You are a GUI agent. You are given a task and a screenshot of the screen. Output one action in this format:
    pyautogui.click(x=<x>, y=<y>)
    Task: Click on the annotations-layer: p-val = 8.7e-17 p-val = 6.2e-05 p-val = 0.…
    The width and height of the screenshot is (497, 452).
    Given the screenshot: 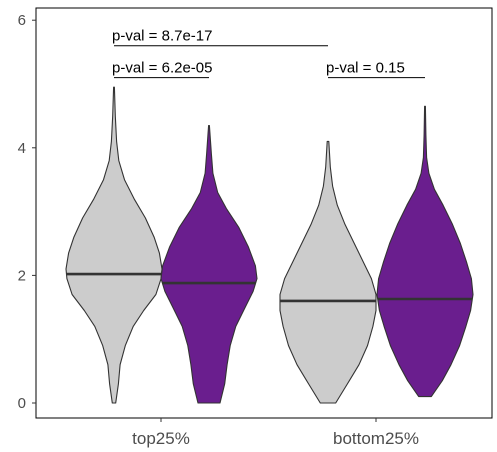 What is the action you would take?
    pyautogui.click(x=268, y=53)
    